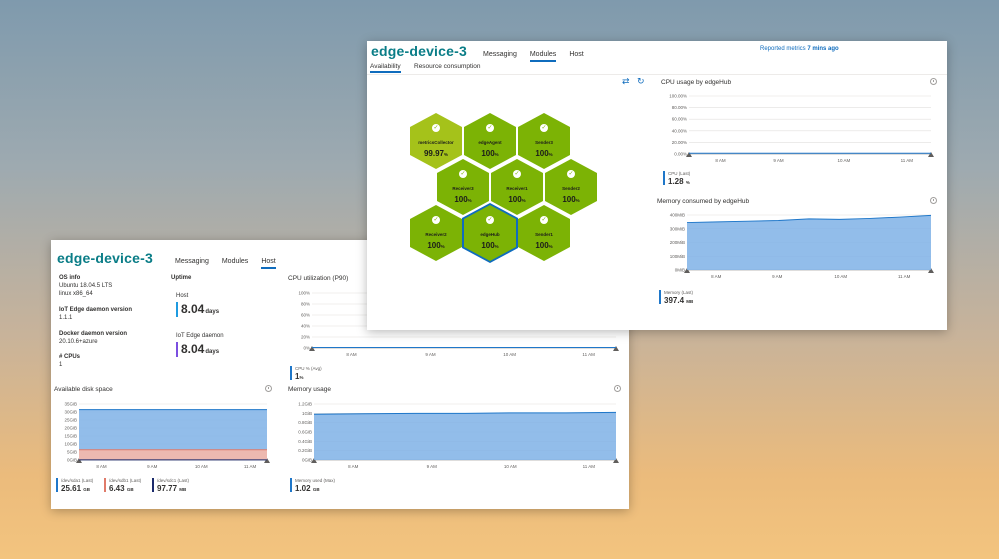 This screenshot has height=559, width=999. I want to click on memory-usage-title: Memory usage, so click(309, 389).